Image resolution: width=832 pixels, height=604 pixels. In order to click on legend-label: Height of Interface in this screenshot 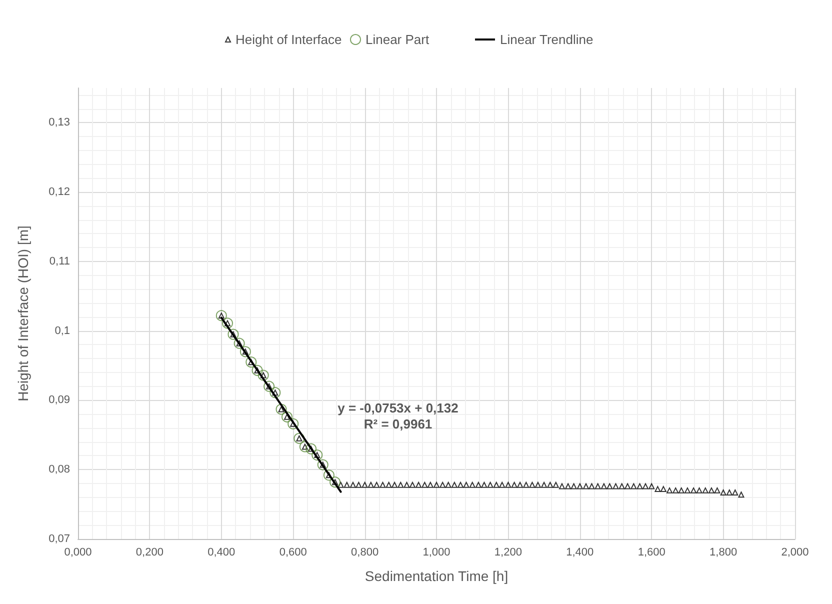, I will do `click(289, 39)`.